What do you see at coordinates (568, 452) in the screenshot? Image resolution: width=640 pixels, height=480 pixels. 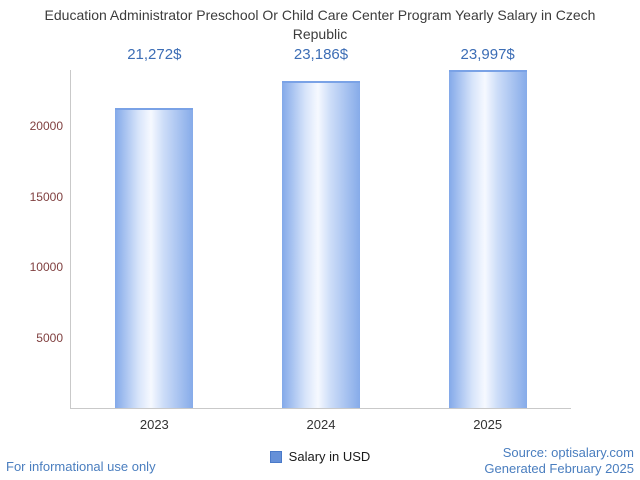 I see `source-link: Source: optisalary.com` at bounding box center [568, 452].